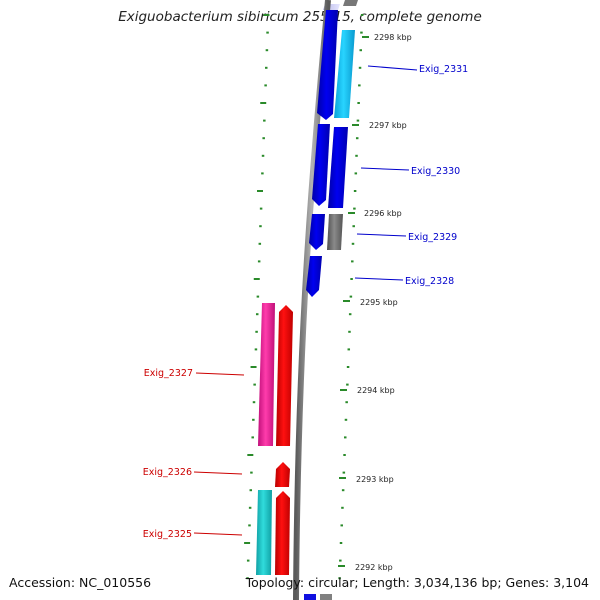  I want to click on accession-label: Accession: NC_010556, so click(80, 582).